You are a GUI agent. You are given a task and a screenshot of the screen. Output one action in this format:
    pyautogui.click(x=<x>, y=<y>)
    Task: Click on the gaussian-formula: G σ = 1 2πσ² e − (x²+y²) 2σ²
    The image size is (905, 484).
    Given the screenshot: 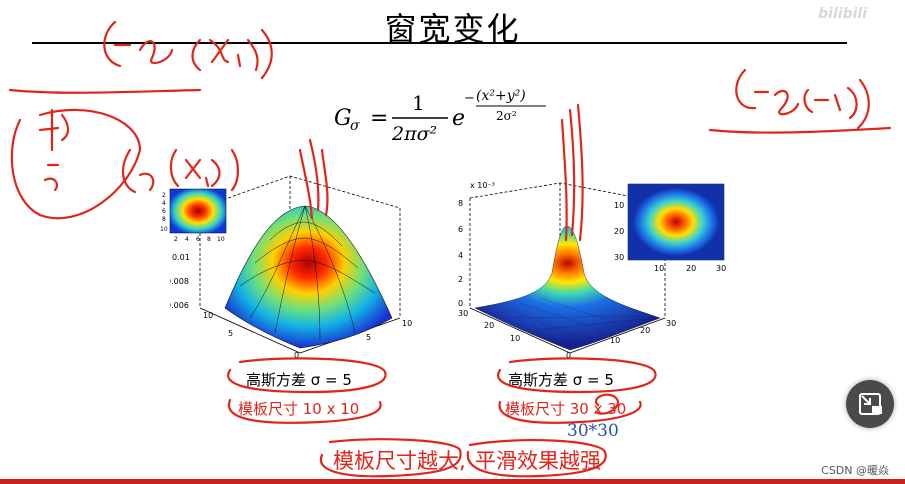 What is the action you would take?
    pyautogui.click(x=440, y=116)
    